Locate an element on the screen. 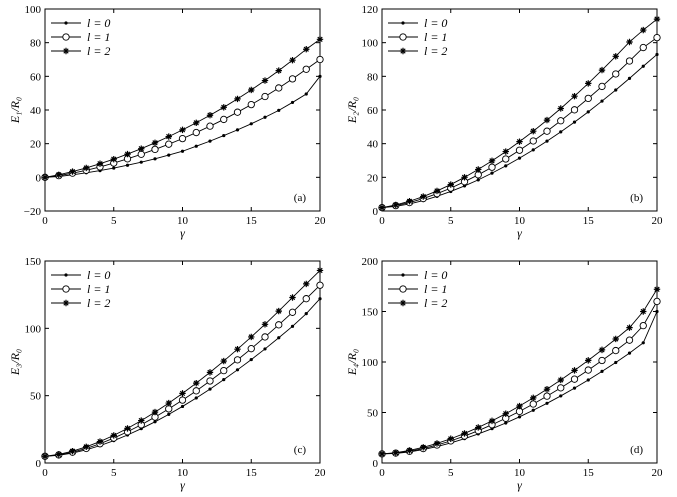 Image resolution: width=677 pixels, height=497 pixels. series-star is located at coordinates (519, 372).